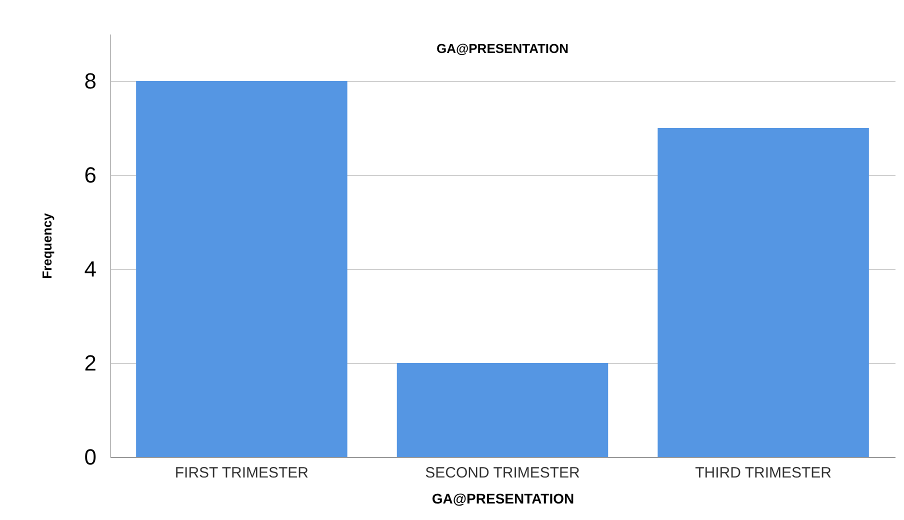 This screenshot has width=904, height=520. I want to click on y-axis-title: Frequency, so click(46, 245).